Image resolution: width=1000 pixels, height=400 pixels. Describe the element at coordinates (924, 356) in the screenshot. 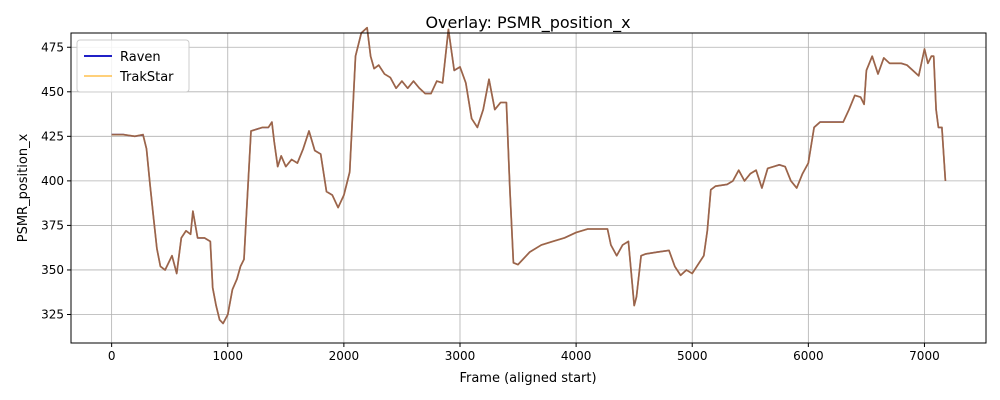

I see `x-tick-label: 7000` at that location.